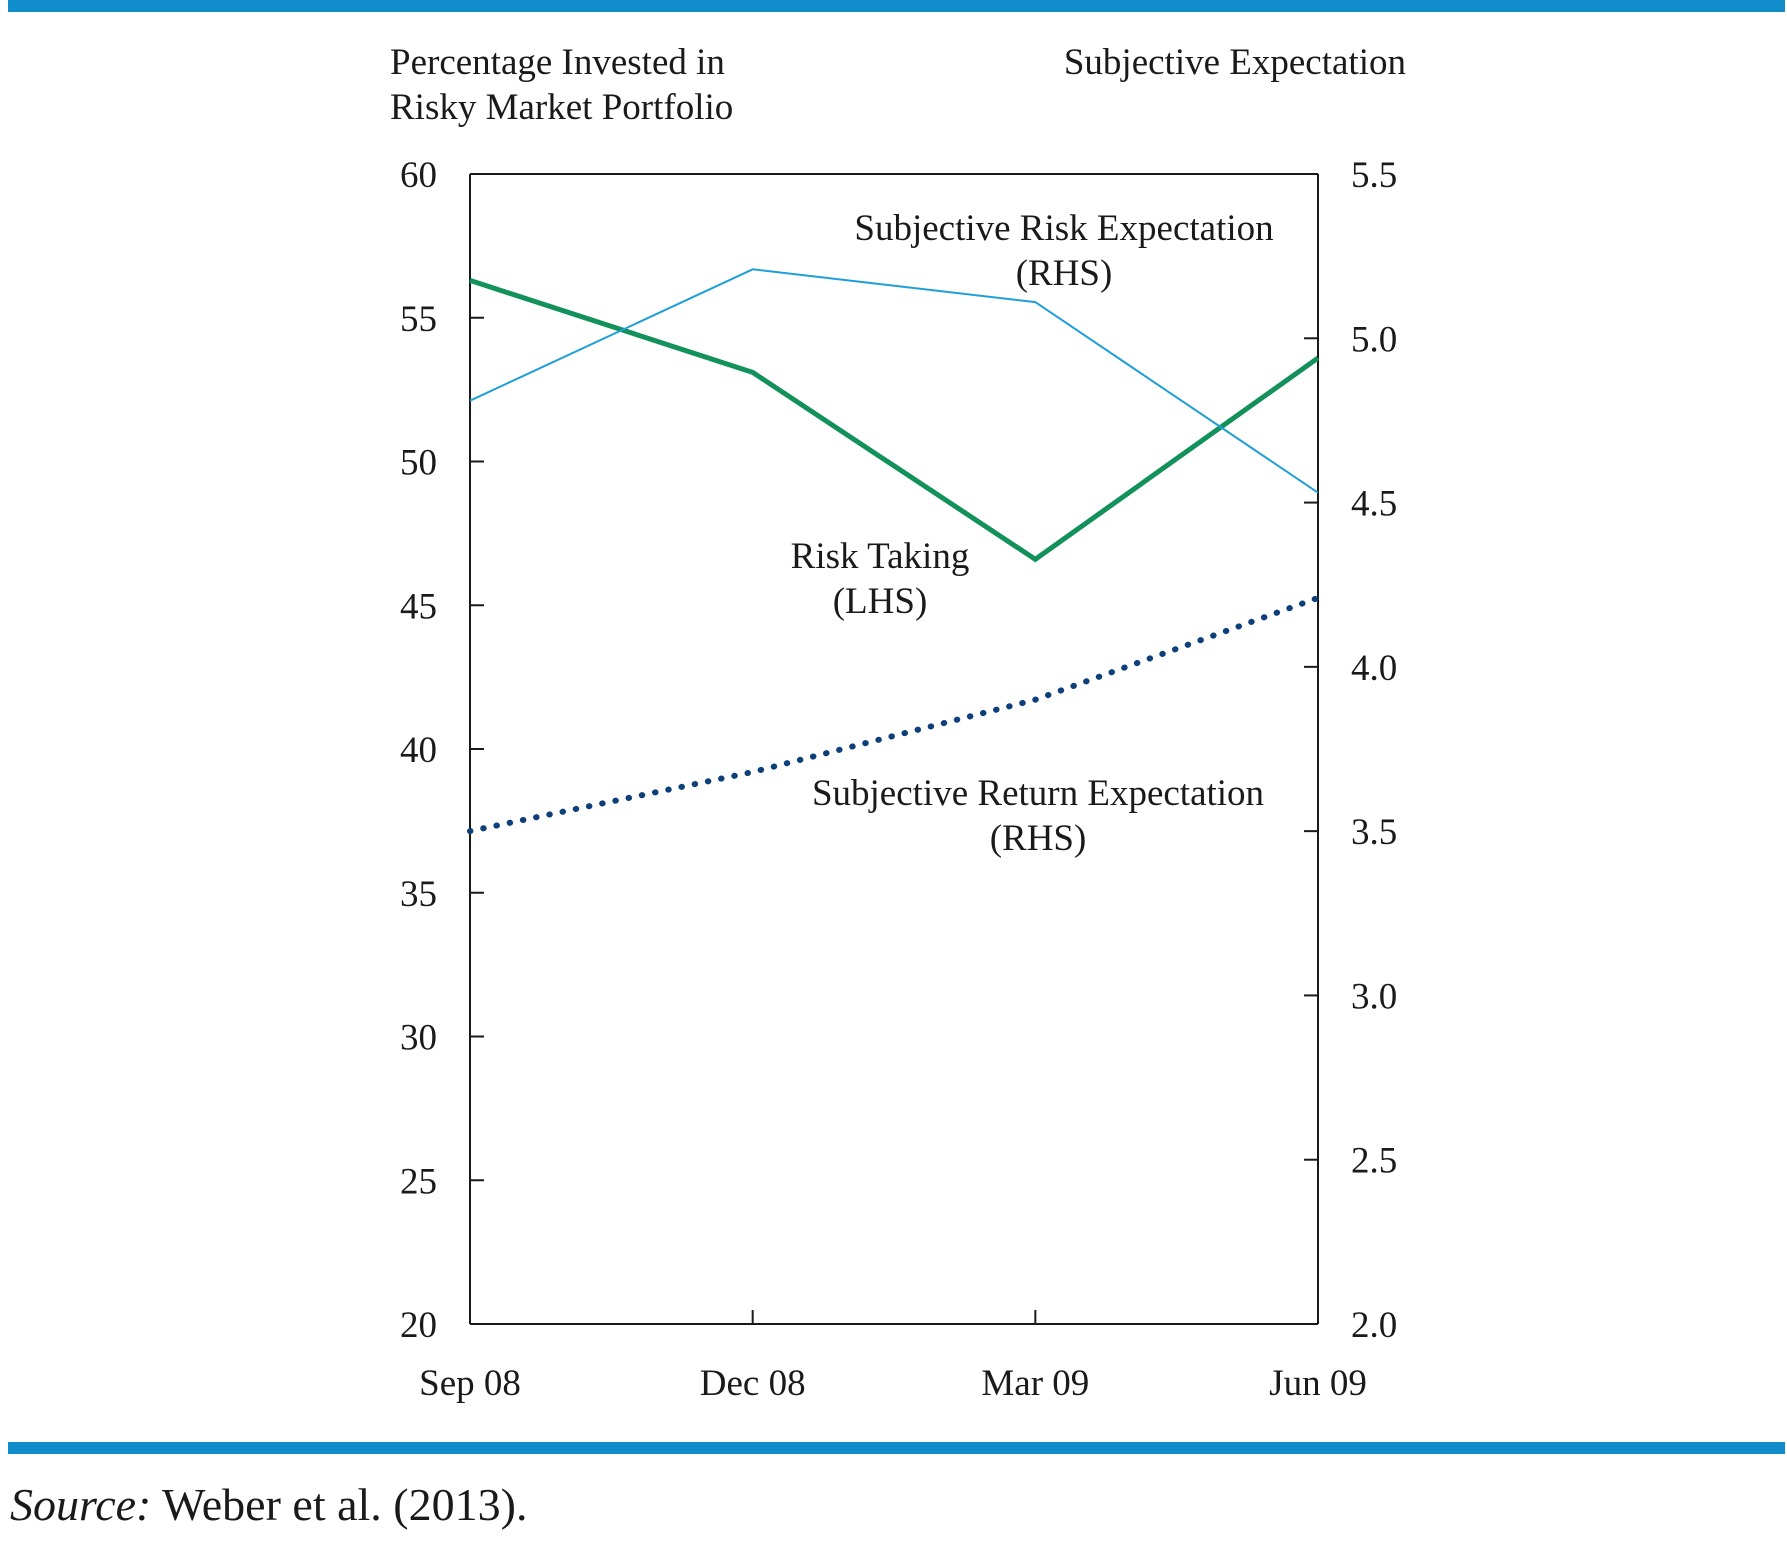 Image resolution: width=1787 pixels, height=1544 pixels. Describe the element at coordinates (418, 175) in the screenshot. I see `left-tick-label: 60` at that location.